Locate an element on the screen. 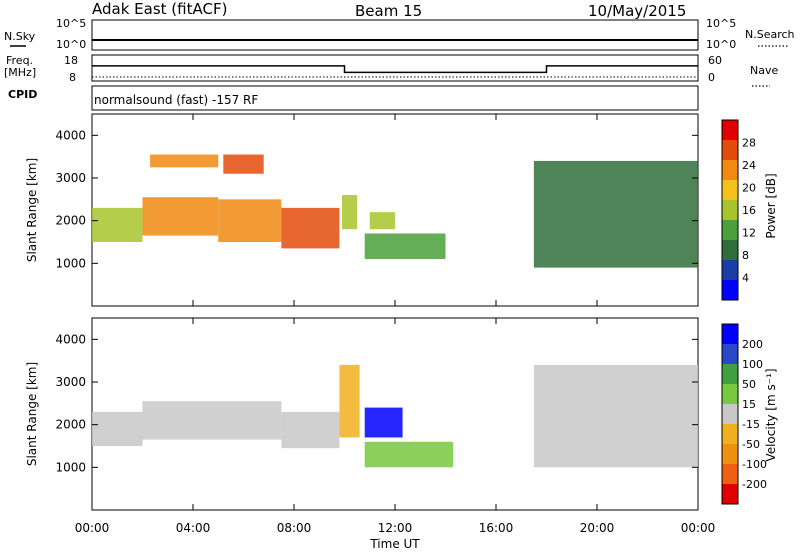 The width and height of the screenshot is (800, 554). power-ylabel: Slant Range [km] is located at coordinates (32, 210).